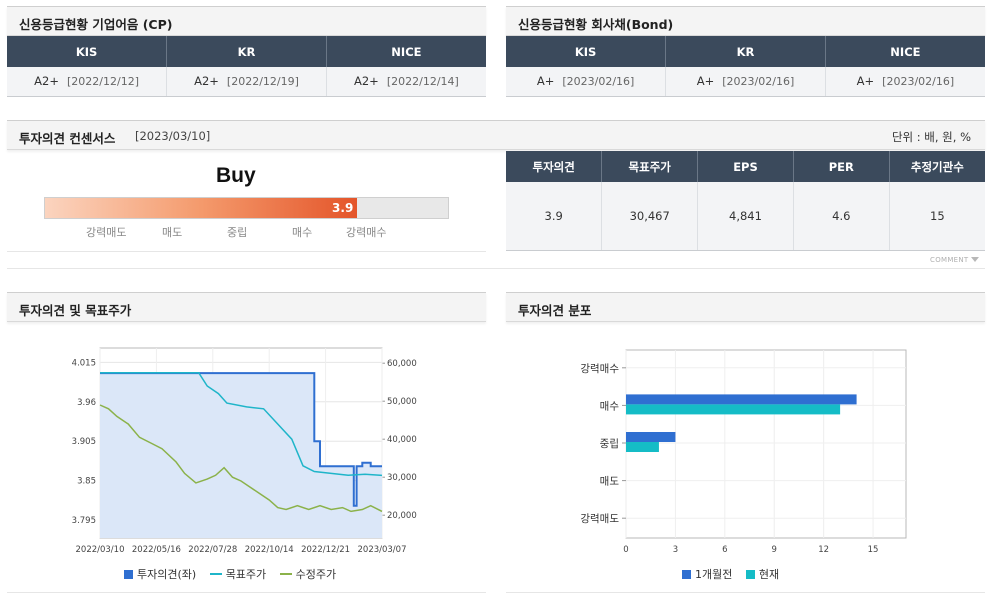 The width and height of the screenshot is (989, 603). Describe the element at coordinates (167, 574) in the screenshot. I see `legend-label: 투자의견(좌)` at that location.